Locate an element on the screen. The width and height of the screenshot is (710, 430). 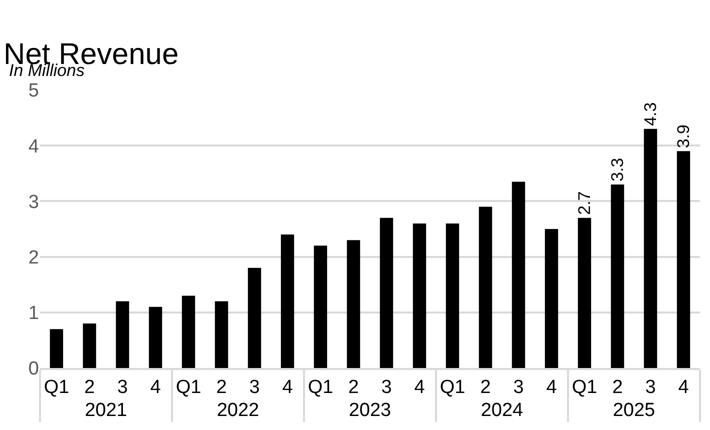
y-tick-label: 1 is located at coordinates (33, 313).